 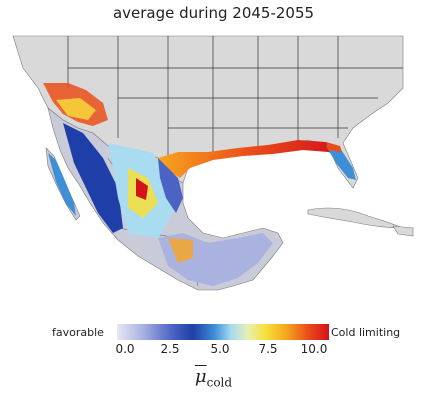 What do you see at coordinates (170, 185) in the screenshot?
I see `texas-blue` at bounding box center [170, 185].